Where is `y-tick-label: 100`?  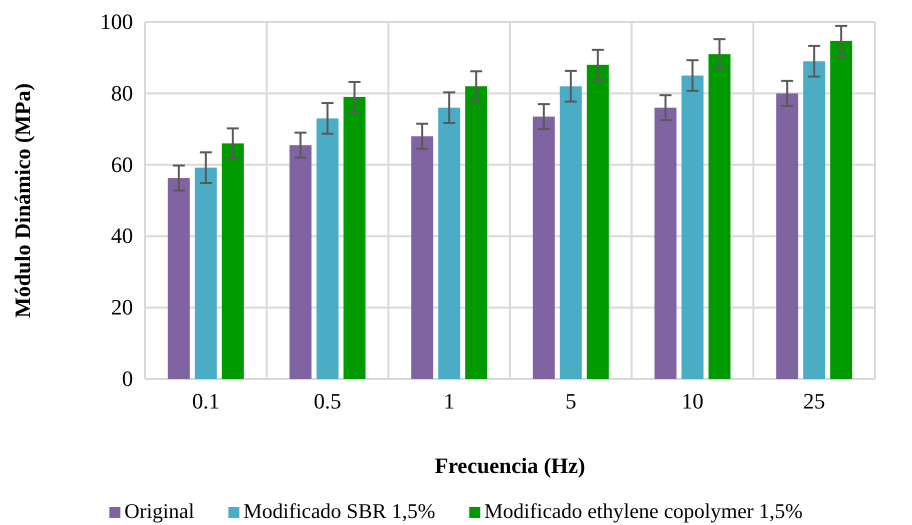
y-tick-label: 100 is located at coordinates (116, 21).